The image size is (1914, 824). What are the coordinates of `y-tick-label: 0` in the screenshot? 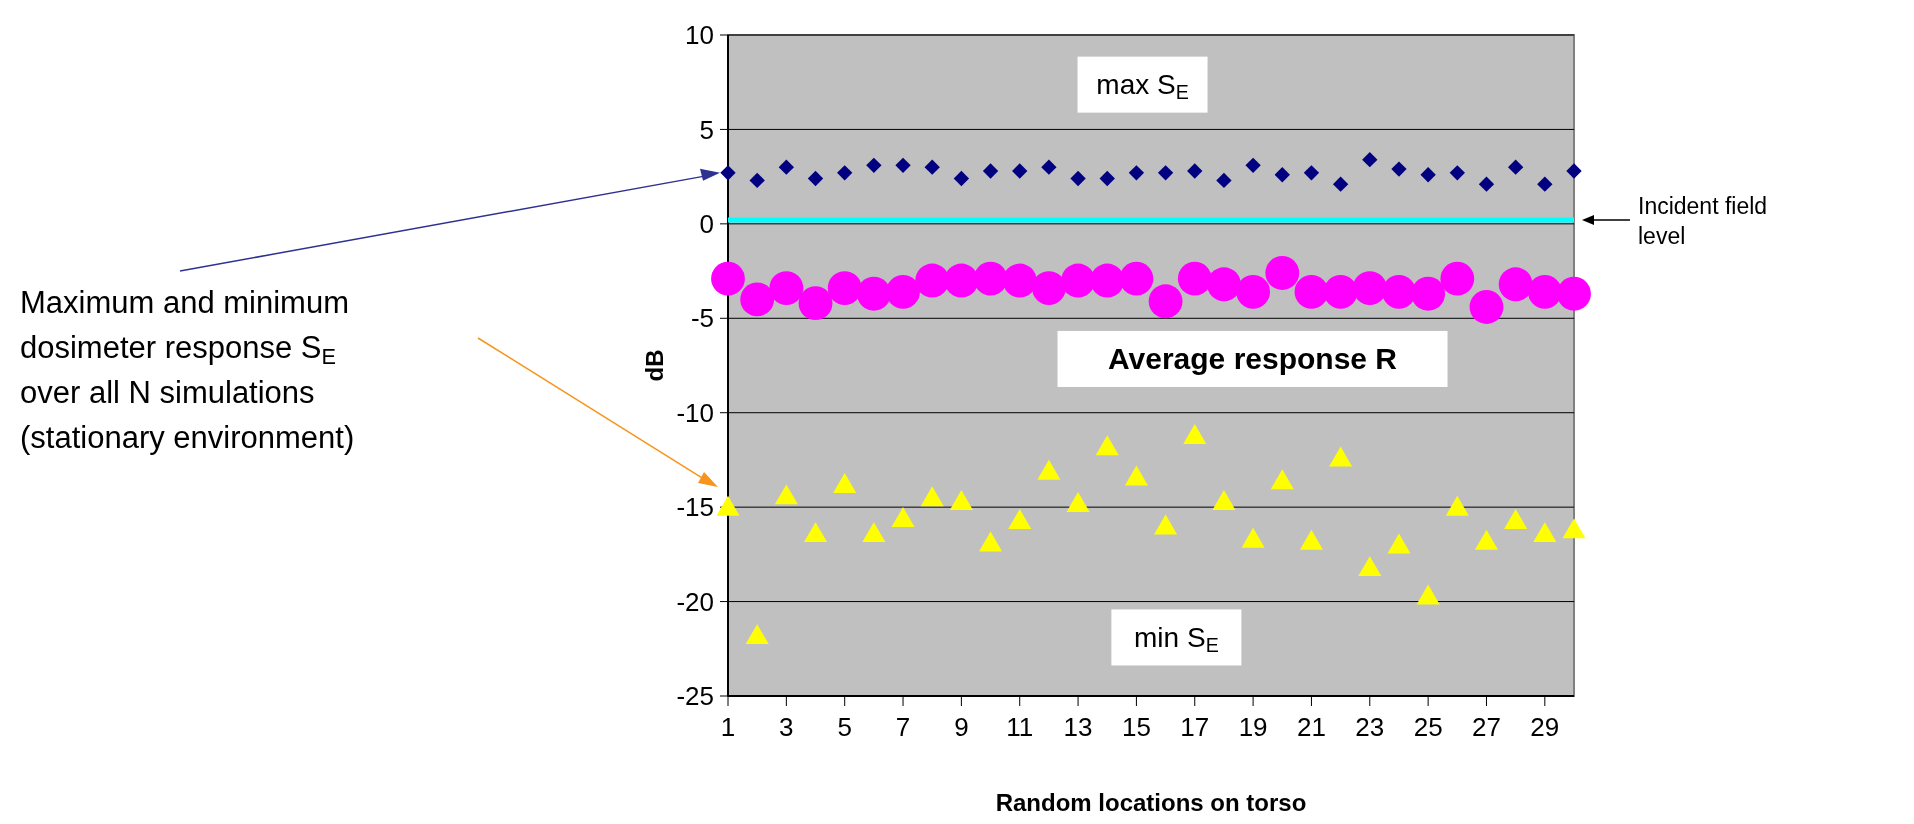 It's located at (706, 223).